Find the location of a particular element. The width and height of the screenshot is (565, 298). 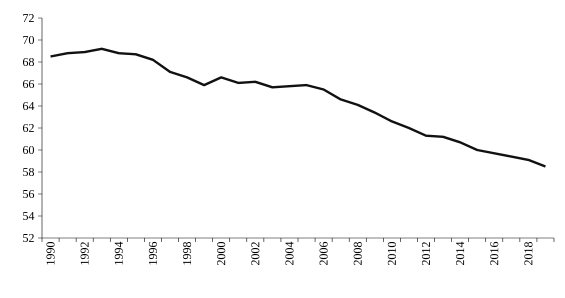

y-tick-label: 62 is located at coordinates (28, 128).